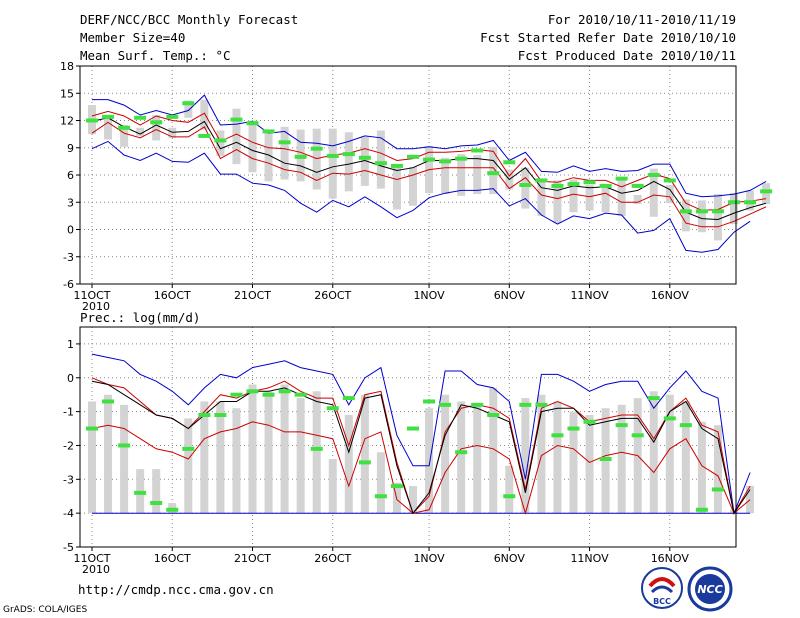 This screenshot has width=800, height=618. Describe the element at coordinates (96, 306) in the screenshot. I see `temperature-year-label: 2010` at that location.